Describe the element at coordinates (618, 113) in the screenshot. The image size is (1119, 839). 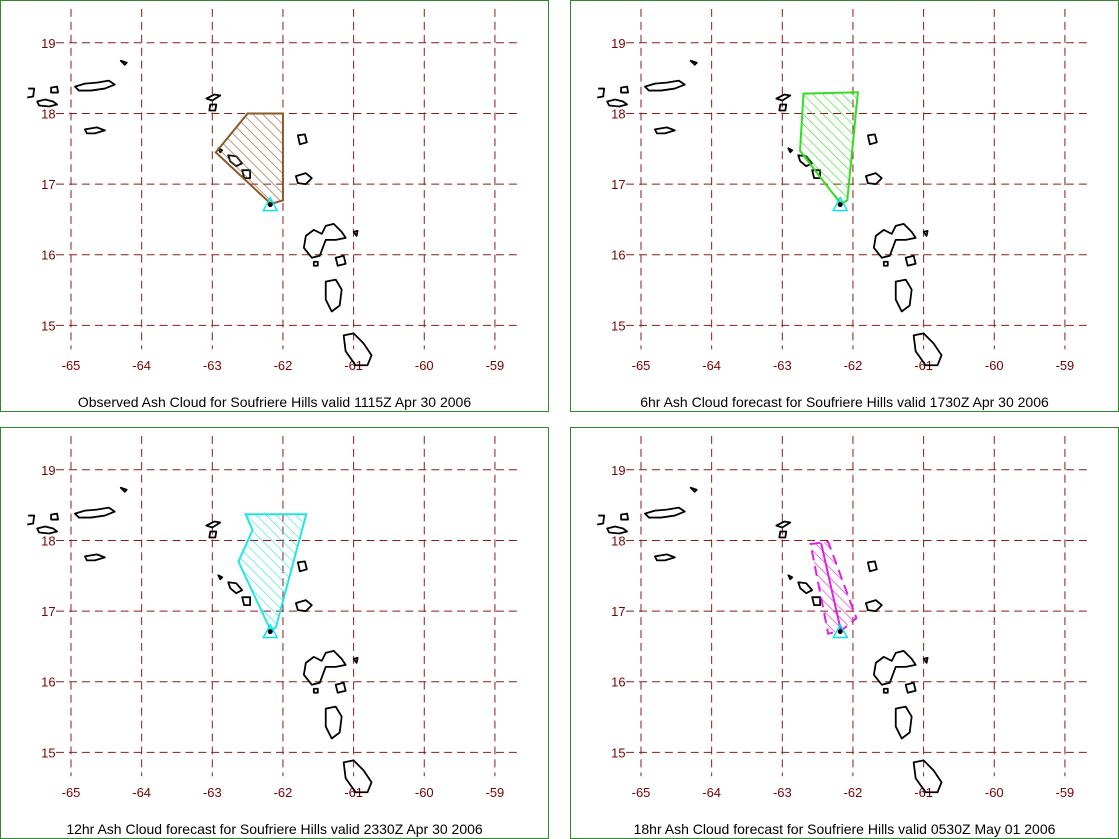
I see `latitude-label: 18` at that location.